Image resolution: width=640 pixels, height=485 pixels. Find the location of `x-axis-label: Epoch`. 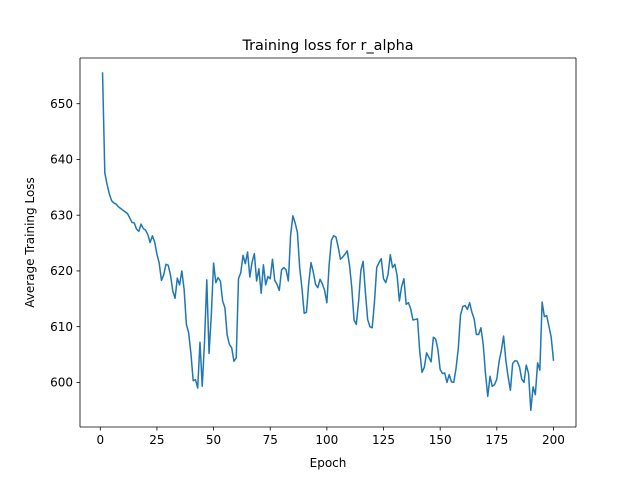

x-axis-label: Epoch is located at coordinates (328, 463).